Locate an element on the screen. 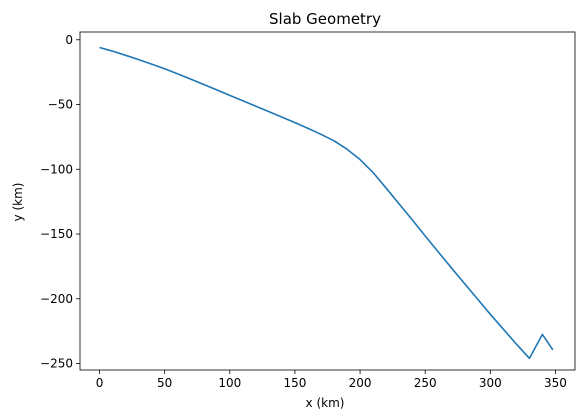 This screenshot has width=583, height=419. y-tick-label: −250 is located at coordinates (56, 364).